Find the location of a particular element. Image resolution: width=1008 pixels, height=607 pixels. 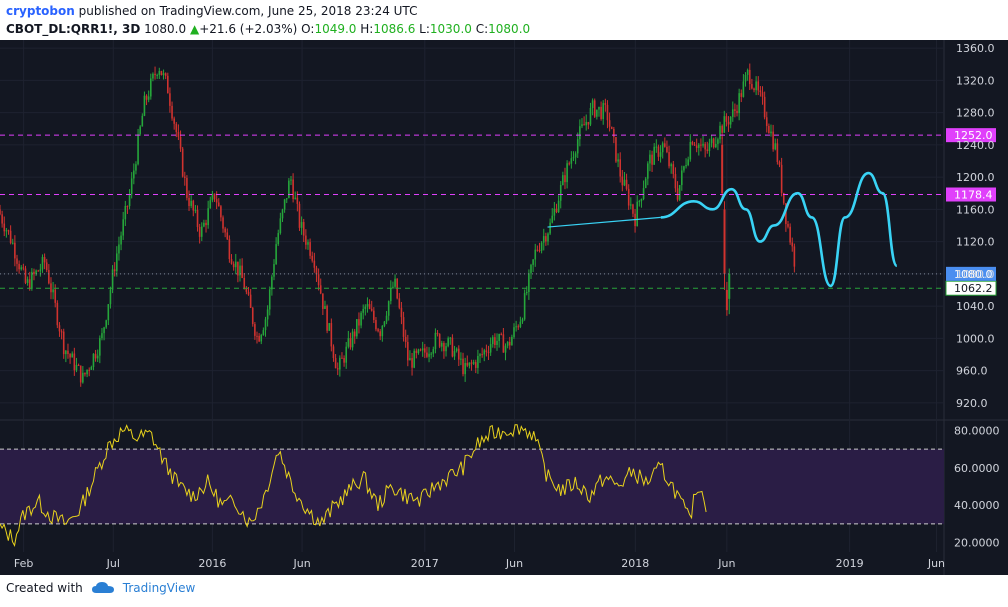

tradingview-brand: TradingView is located at coordinates (159, 588).